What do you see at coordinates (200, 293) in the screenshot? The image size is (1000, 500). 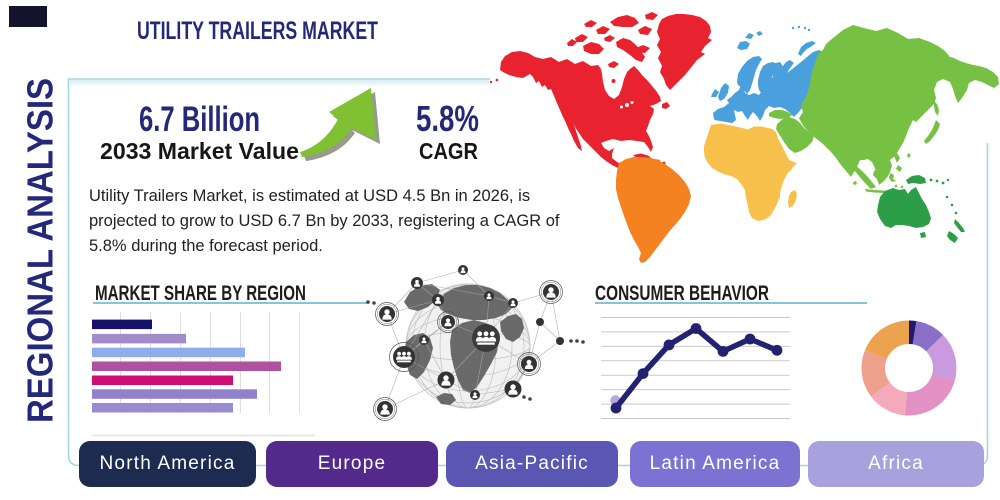 I see `svg-text: MARKET SHARE BY REGION` at bounding box center [200, 293].